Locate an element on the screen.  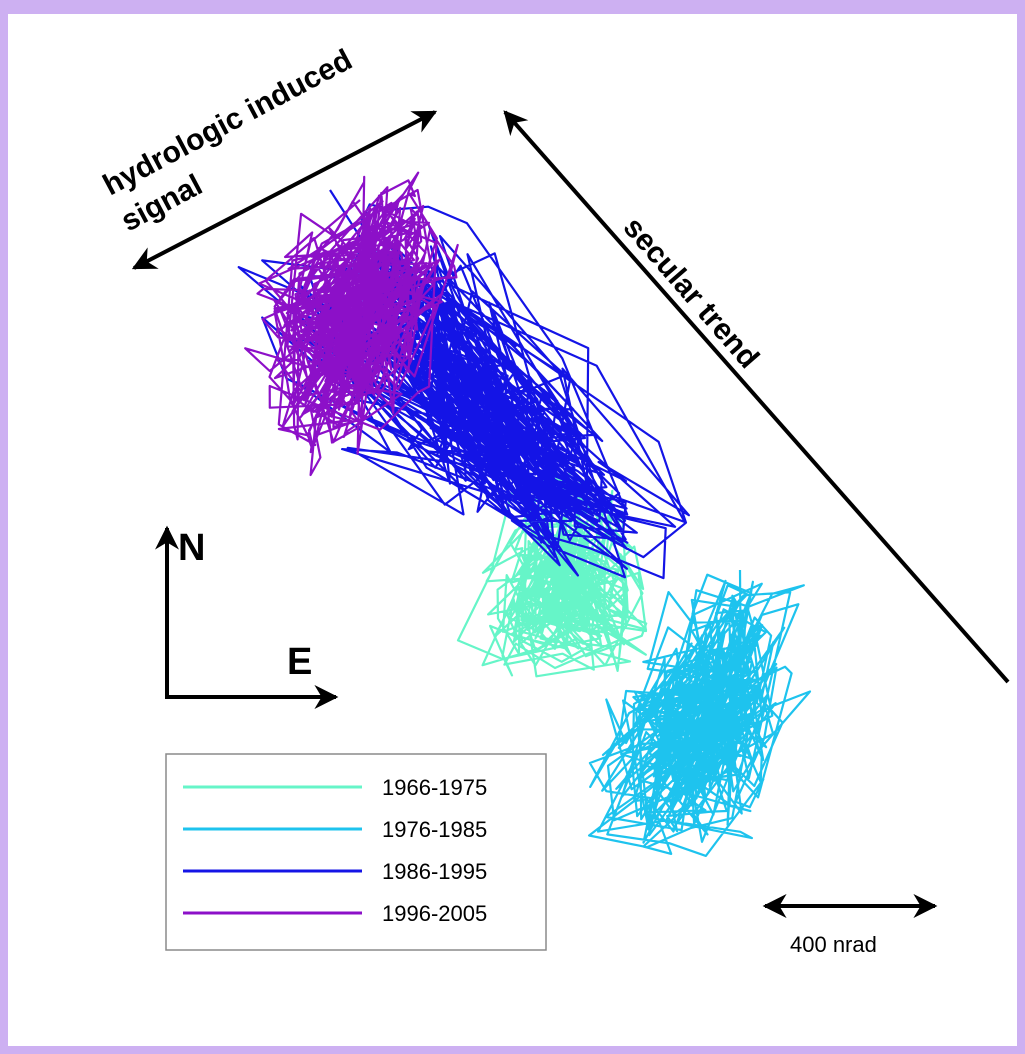
legend-label-1996-2005: 1996-2005 is located at coordinates (434, 913).